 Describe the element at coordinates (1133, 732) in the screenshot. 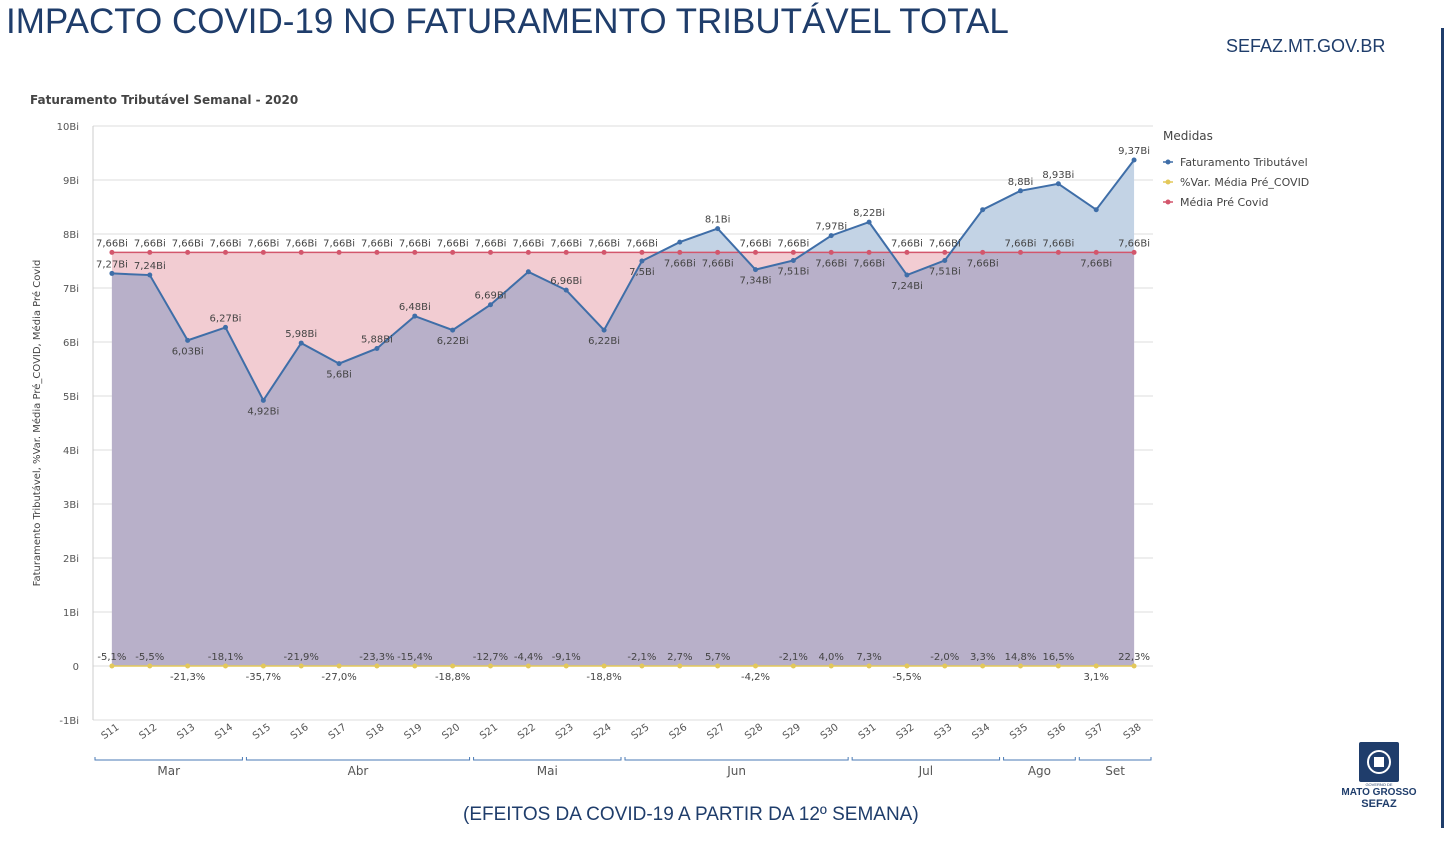

I see `x-tick-label: S38` at that location.